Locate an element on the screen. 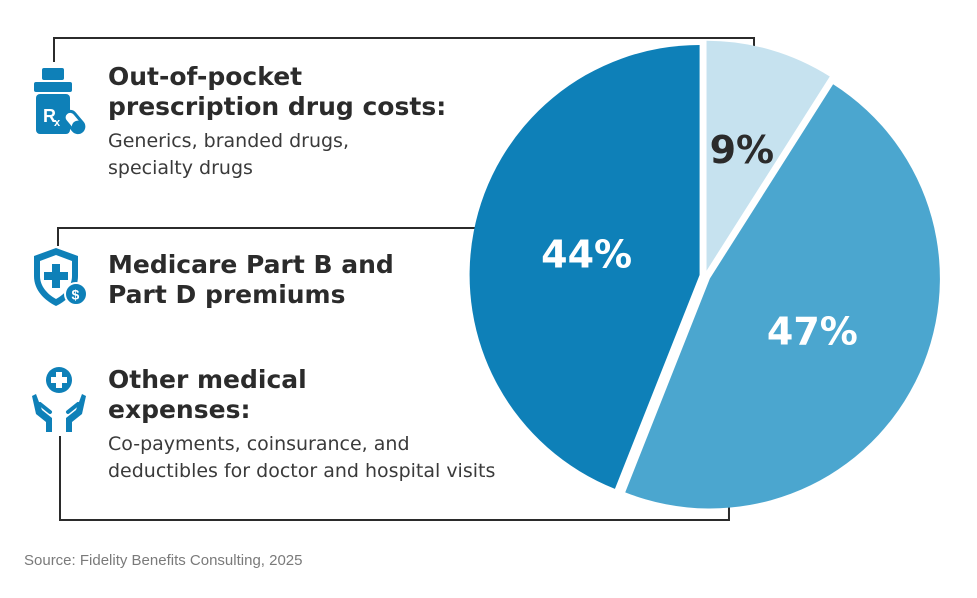 This screenshot has width=977, height=598. shield-medical-dollar-icon: $ is located at coordinates (61, 279).